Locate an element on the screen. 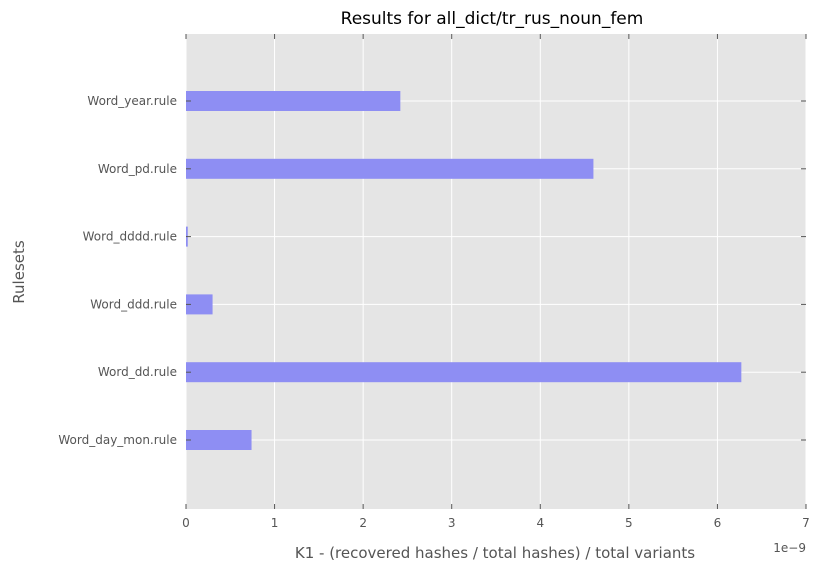  x-tick-label: 4 is located at coordinates (540, 523).